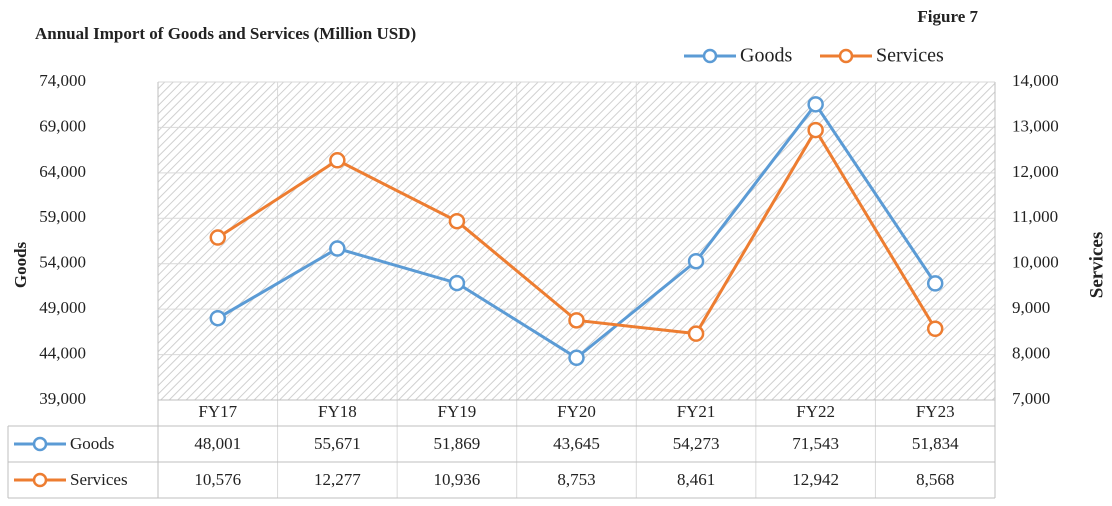  I want to click on table-cell: 51,869, so click(457, 443).